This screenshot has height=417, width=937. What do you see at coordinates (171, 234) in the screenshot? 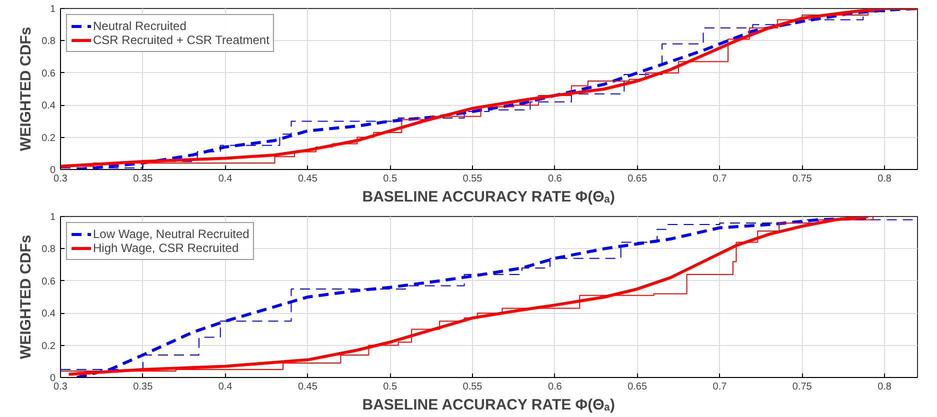
I see `legend-label: Low Wage, Neutral Recruited` at bounding box center [171, 234].